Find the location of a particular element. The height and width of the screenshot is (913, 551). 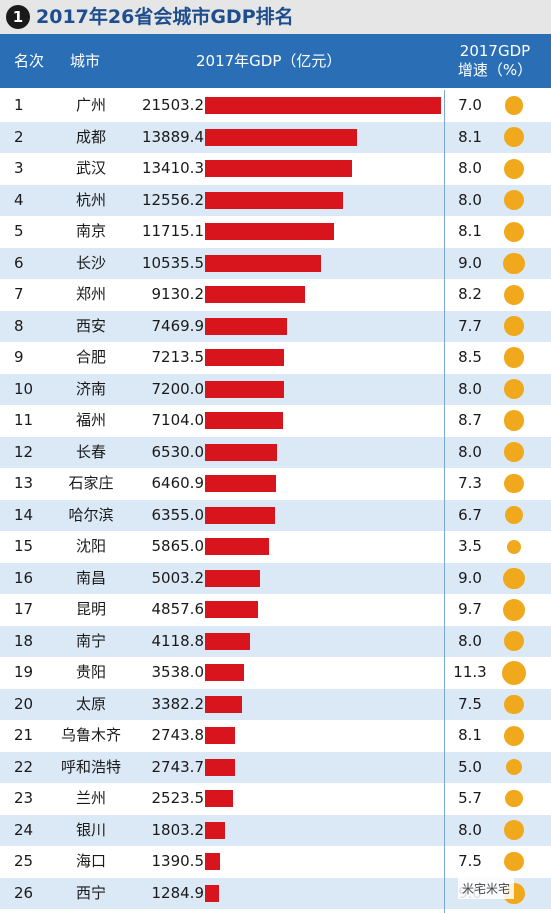

table-row: 18 南宁 4118.8 8.0 is located at coordinates (275, 641).